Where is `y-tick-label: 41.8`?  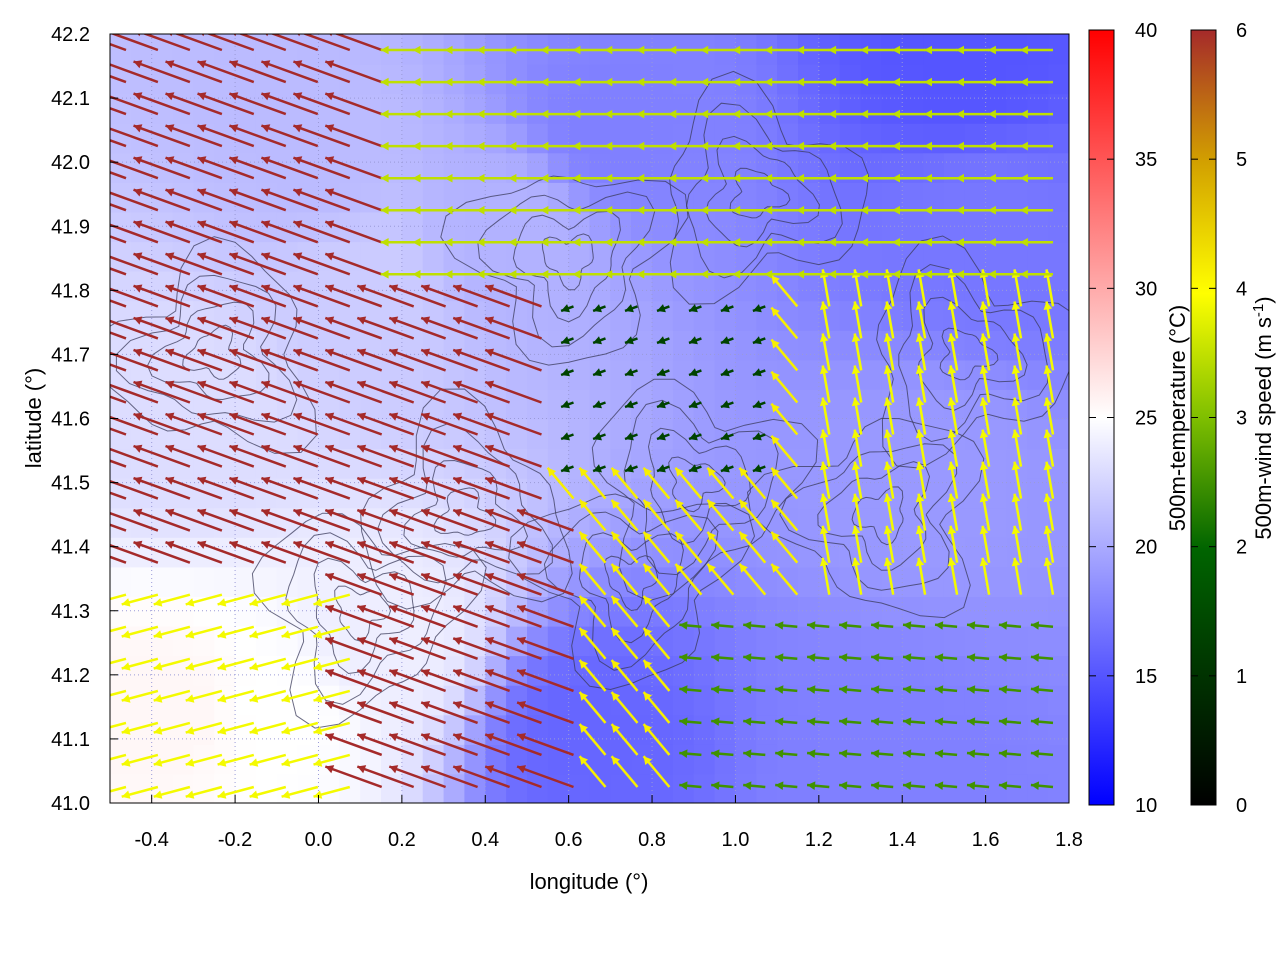
y-tick-label: 41.8 is located at coordinates (70, 291).